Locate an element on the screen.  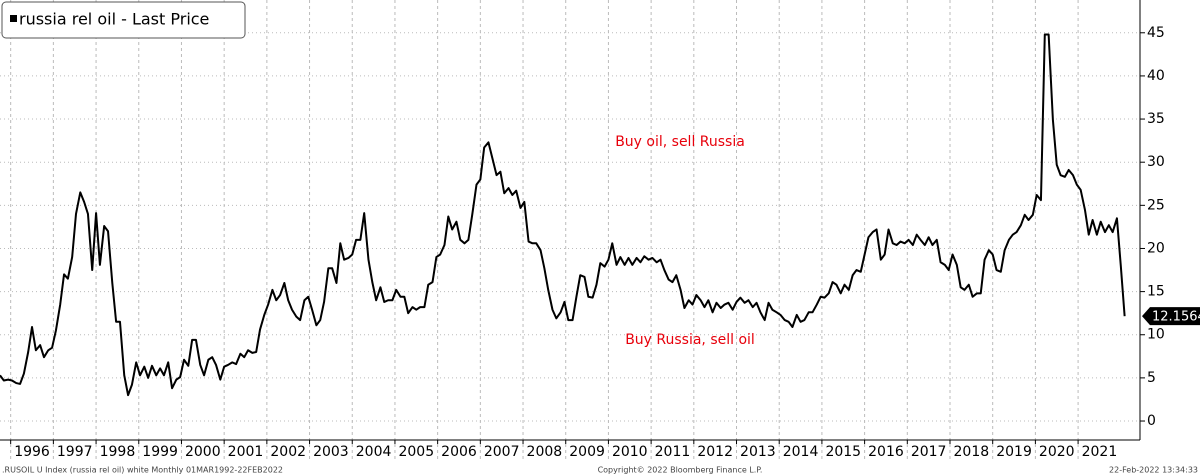
x-tick-label: 2015 is located at coordinates (843, 452).